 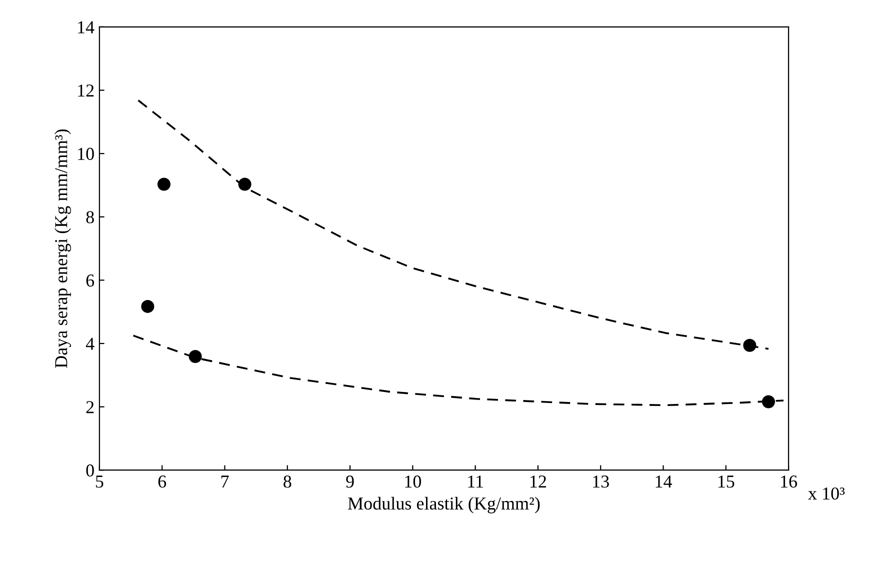 I want to click on x-tick-label: 11, so click(x=475, y=482).